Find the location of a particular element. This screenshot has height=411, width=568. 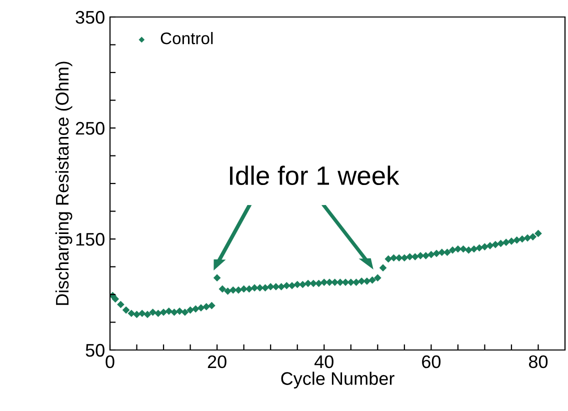

x-tick-label: 80 is located at coordinates (538, 361).